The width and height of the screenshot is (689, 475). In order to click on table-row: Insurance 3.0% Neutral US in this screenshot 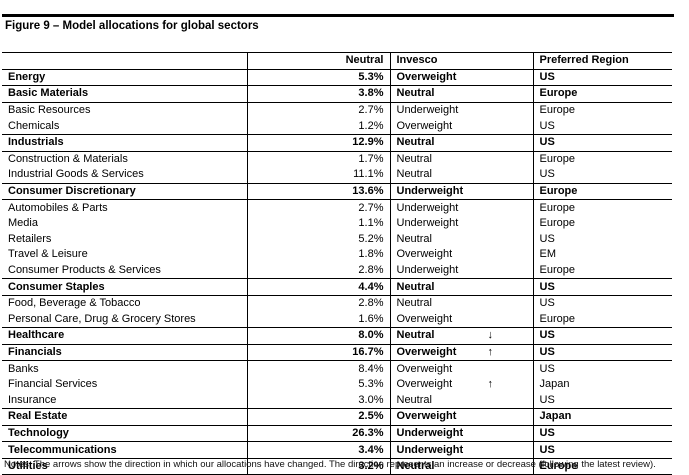, I will do `click(337, 400)`.